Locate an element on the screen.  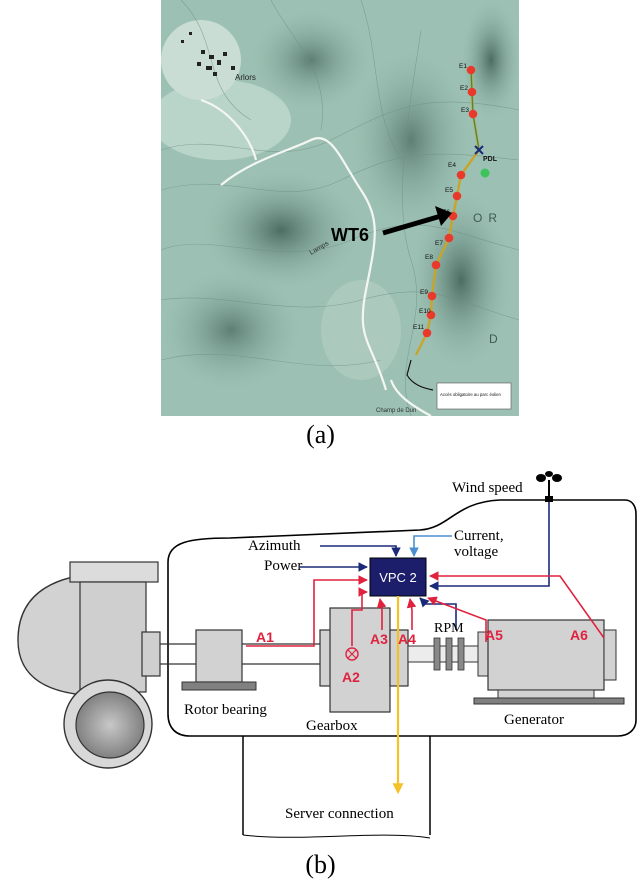
current-voltage-line is located at coordinates (430, 546).